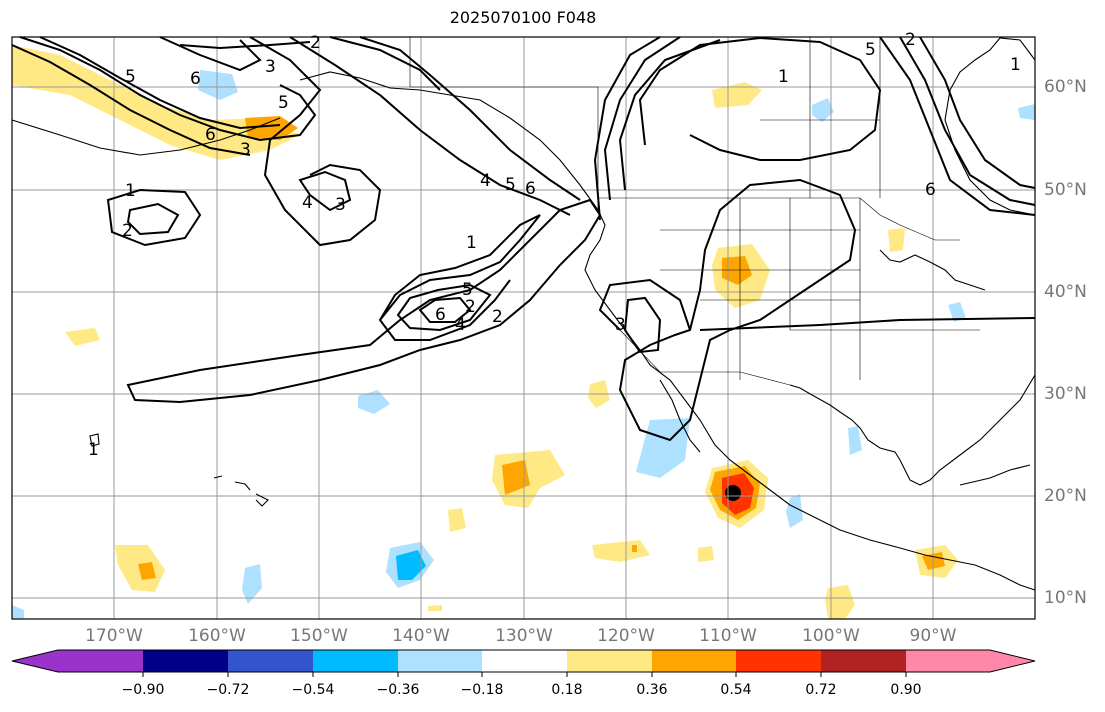 The image size is (1105, 712). Describe the element at coordinates (374, 402) in the screenshot. I see `negative-anomaly-b` at that location.